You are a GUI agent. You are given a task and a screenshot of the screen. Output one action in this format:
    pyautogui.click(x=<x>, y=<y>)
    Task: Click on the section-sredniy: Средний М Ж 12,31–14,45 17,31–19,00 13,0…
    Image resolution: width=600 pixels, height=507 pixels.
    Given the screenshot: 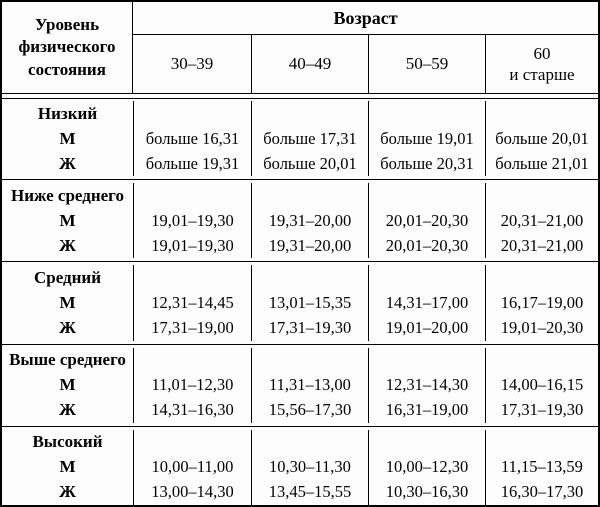 What is the action you would take?
    pyautogui.click(x=300, y=303)
    